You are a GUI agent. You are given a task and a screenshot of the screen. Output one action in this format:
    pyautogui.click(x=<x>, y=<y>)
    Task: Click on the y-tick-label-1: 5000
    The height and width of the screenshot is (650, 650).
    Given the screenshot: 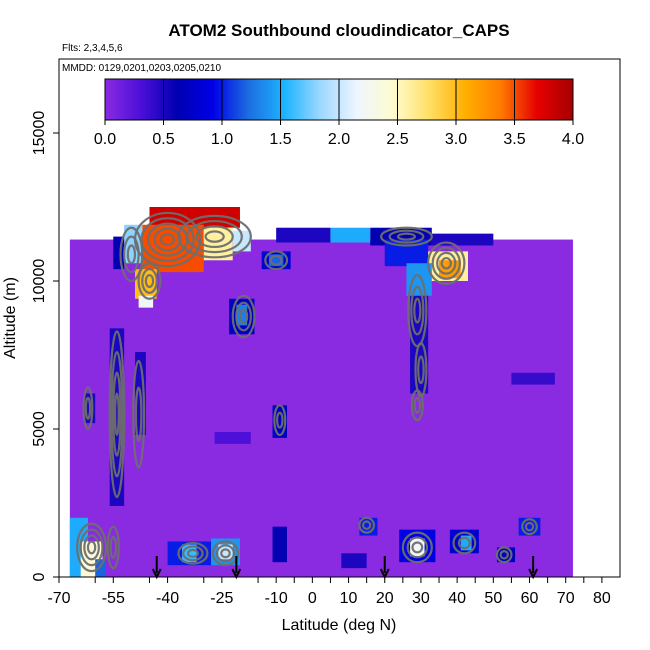 What is the action you would take?
    pyautogui.click(x=39, y=429)
    